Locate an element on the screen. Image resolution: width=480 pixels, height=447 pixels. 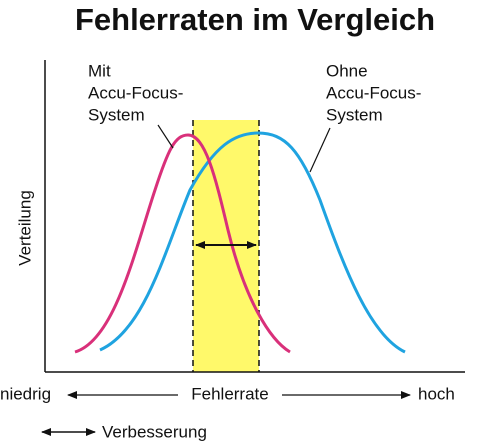
y-axis-label: Verteilung is located at coordinates (24, 228).